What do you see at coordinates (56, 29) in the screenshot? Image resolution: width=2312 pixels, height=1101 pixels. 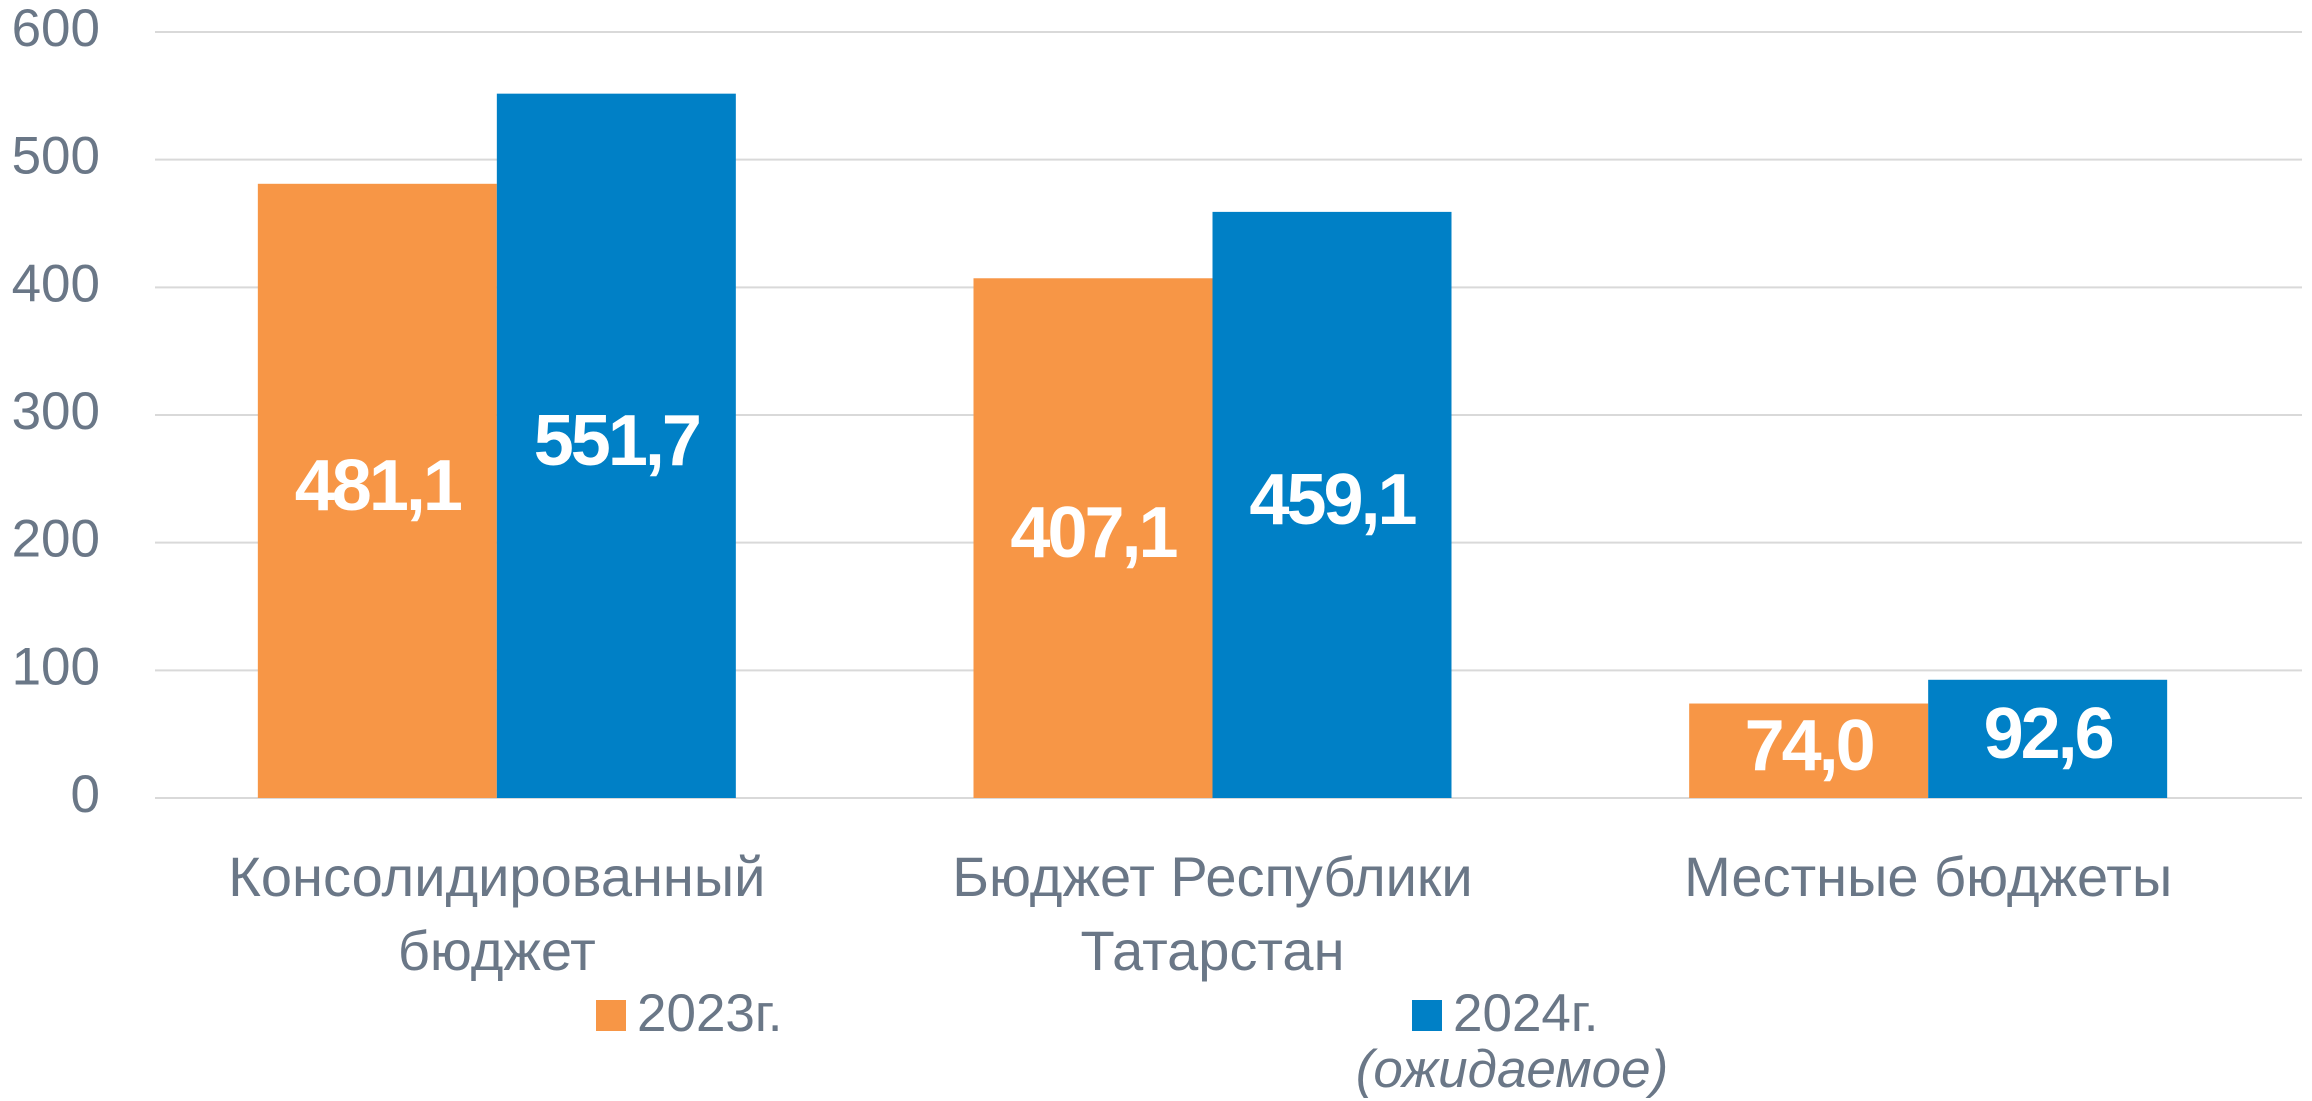 I see `y-tick-label: 600` at bounding box center [56, 29].